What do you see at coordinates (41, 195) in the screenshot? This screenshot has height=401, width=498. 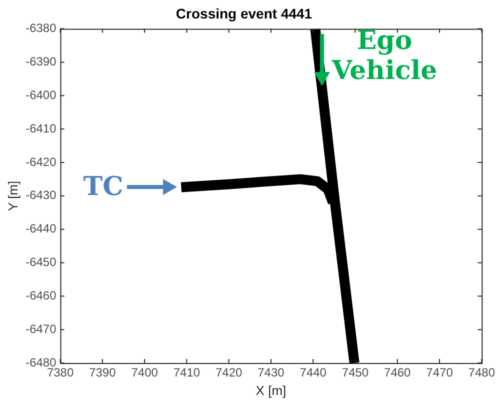 I see `y-tick-label: -6430` at bounding box center [41, 195].